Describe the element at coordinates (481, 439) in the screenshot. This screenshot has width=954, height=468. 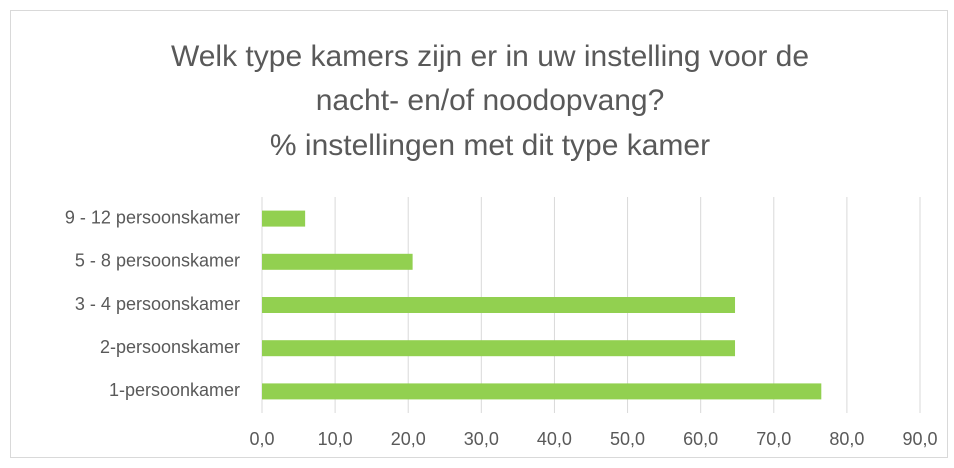
I see `x-tick-label: 30,0` at that location.